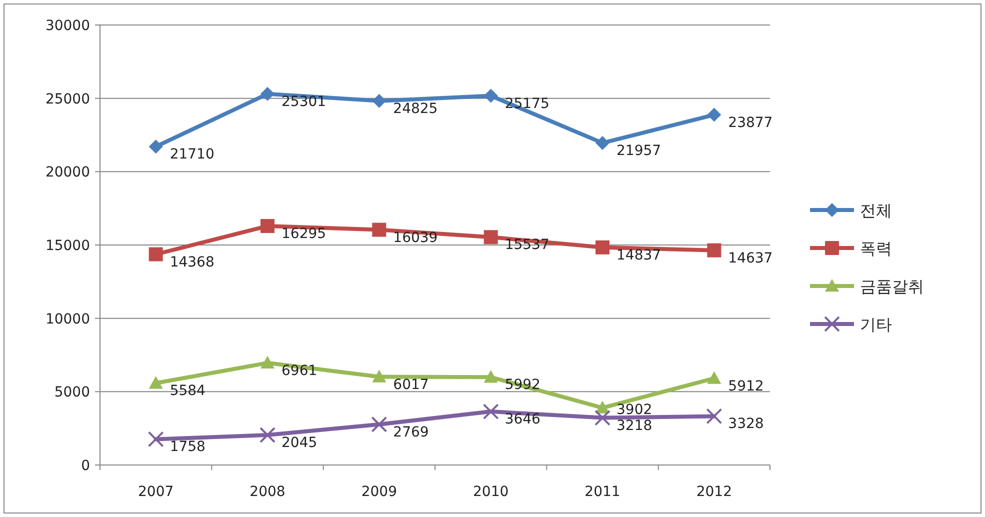 The height and width of the screenshot is (517, 985). Describe the element at coordinates (188, 447) in the screenshot. I see `data-label: 1758` at that location.